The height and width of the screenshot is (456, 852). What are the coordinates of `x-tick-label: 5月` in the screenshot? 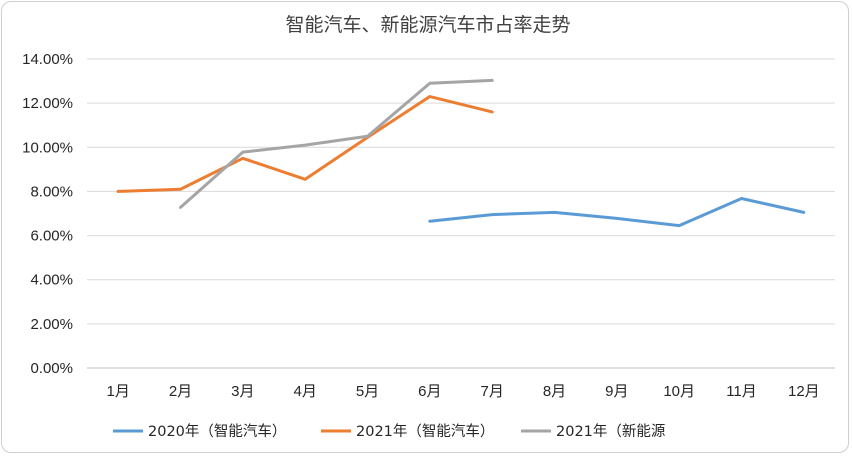 It's located at (367, 391).